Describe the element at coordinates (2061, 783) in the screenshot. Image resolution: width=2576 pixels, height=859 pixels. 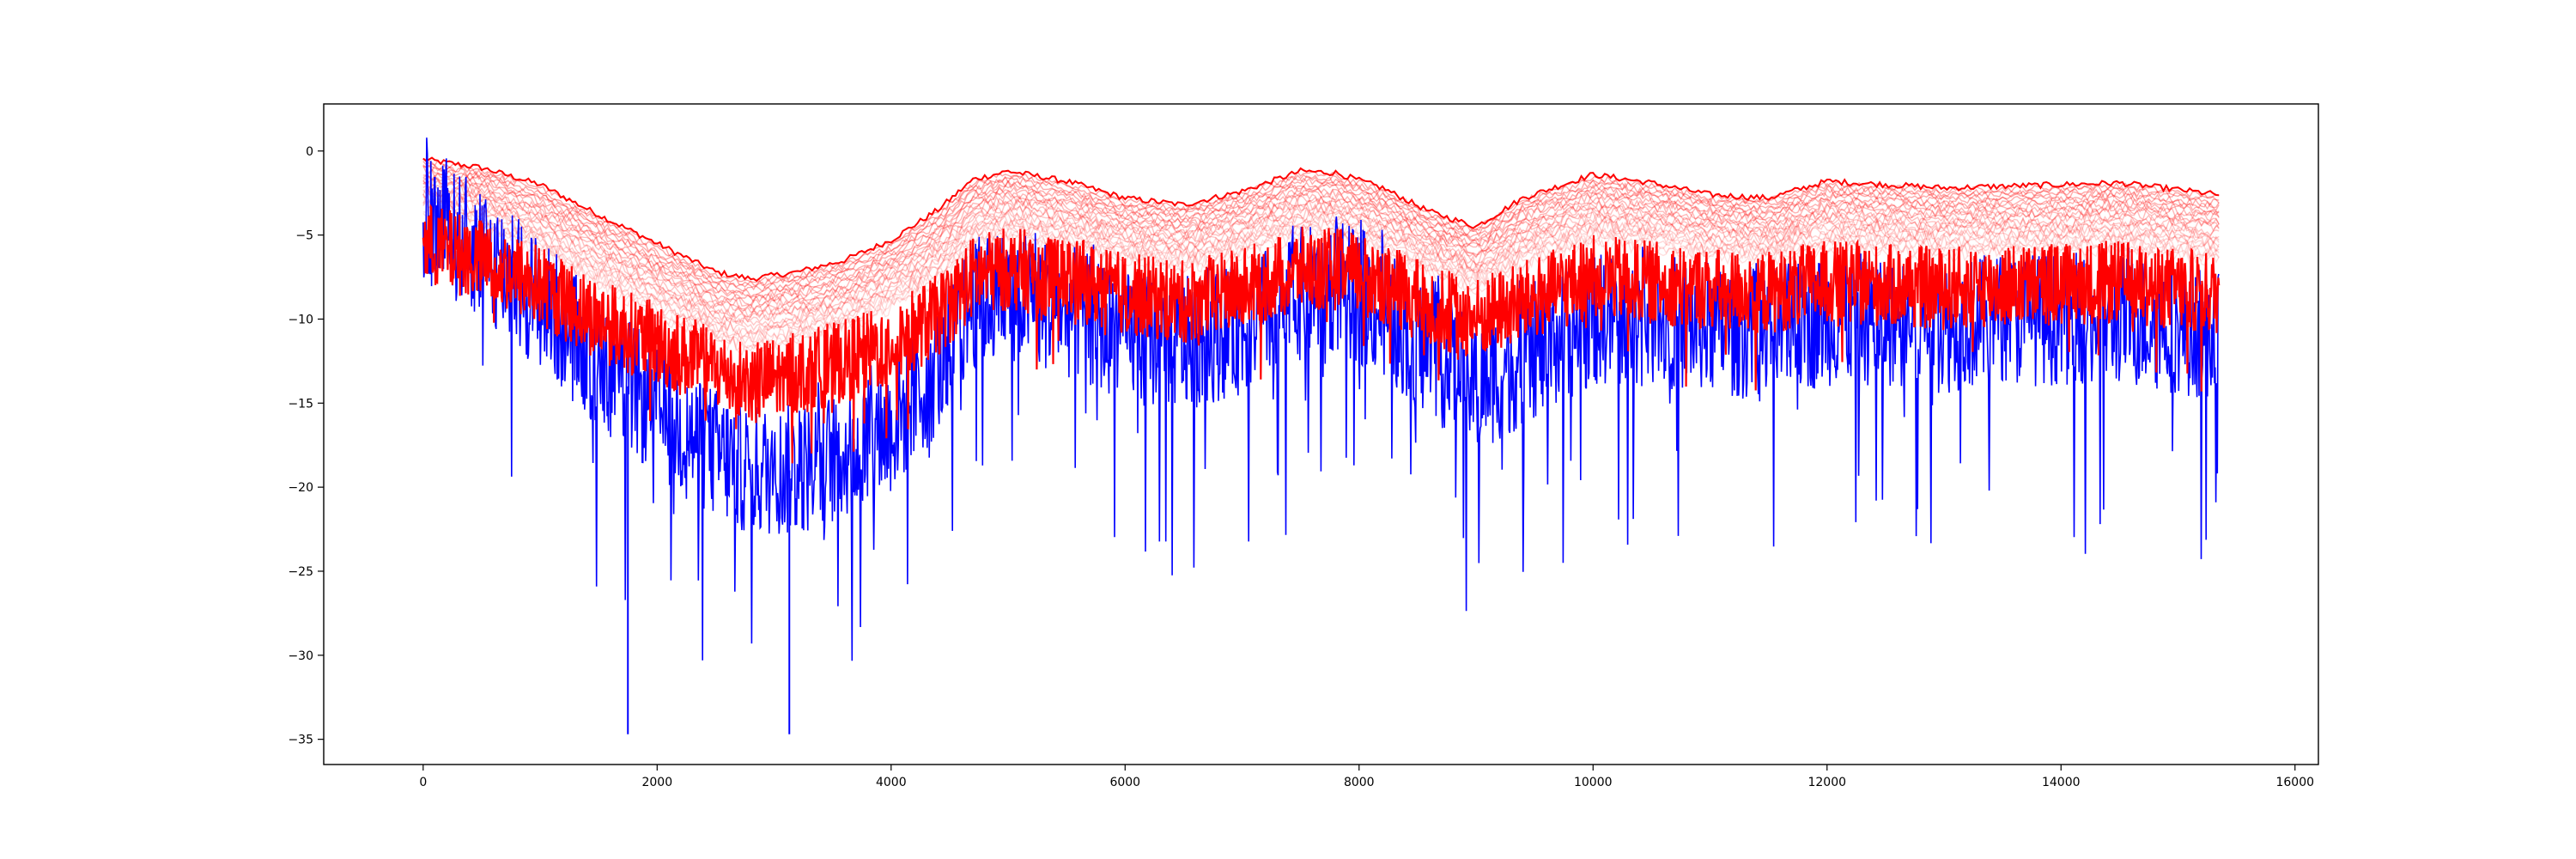
I see `x-tick-label: 14000` at that location.